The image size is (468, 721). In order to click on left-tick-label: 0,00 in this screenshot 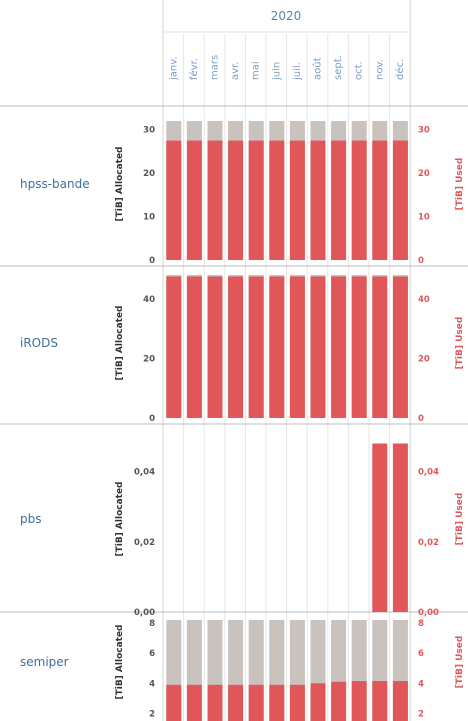, I will do `click(144, 613)`.